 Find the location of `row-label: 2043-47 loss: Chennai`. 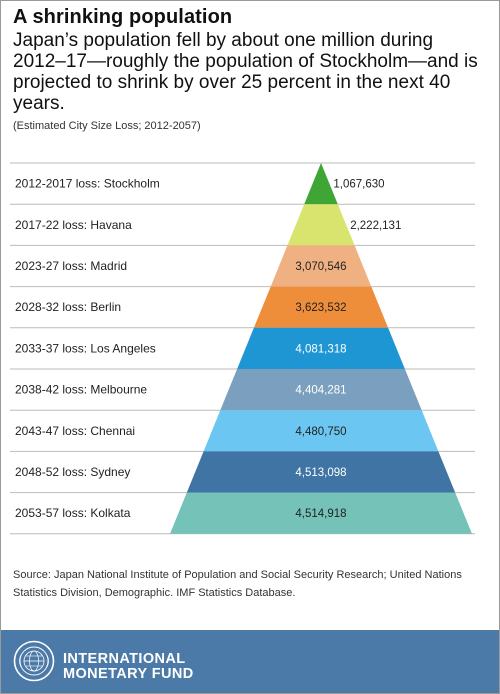

row-label: 2043-47 loss: Chennai is located at coordinates (75, 431).